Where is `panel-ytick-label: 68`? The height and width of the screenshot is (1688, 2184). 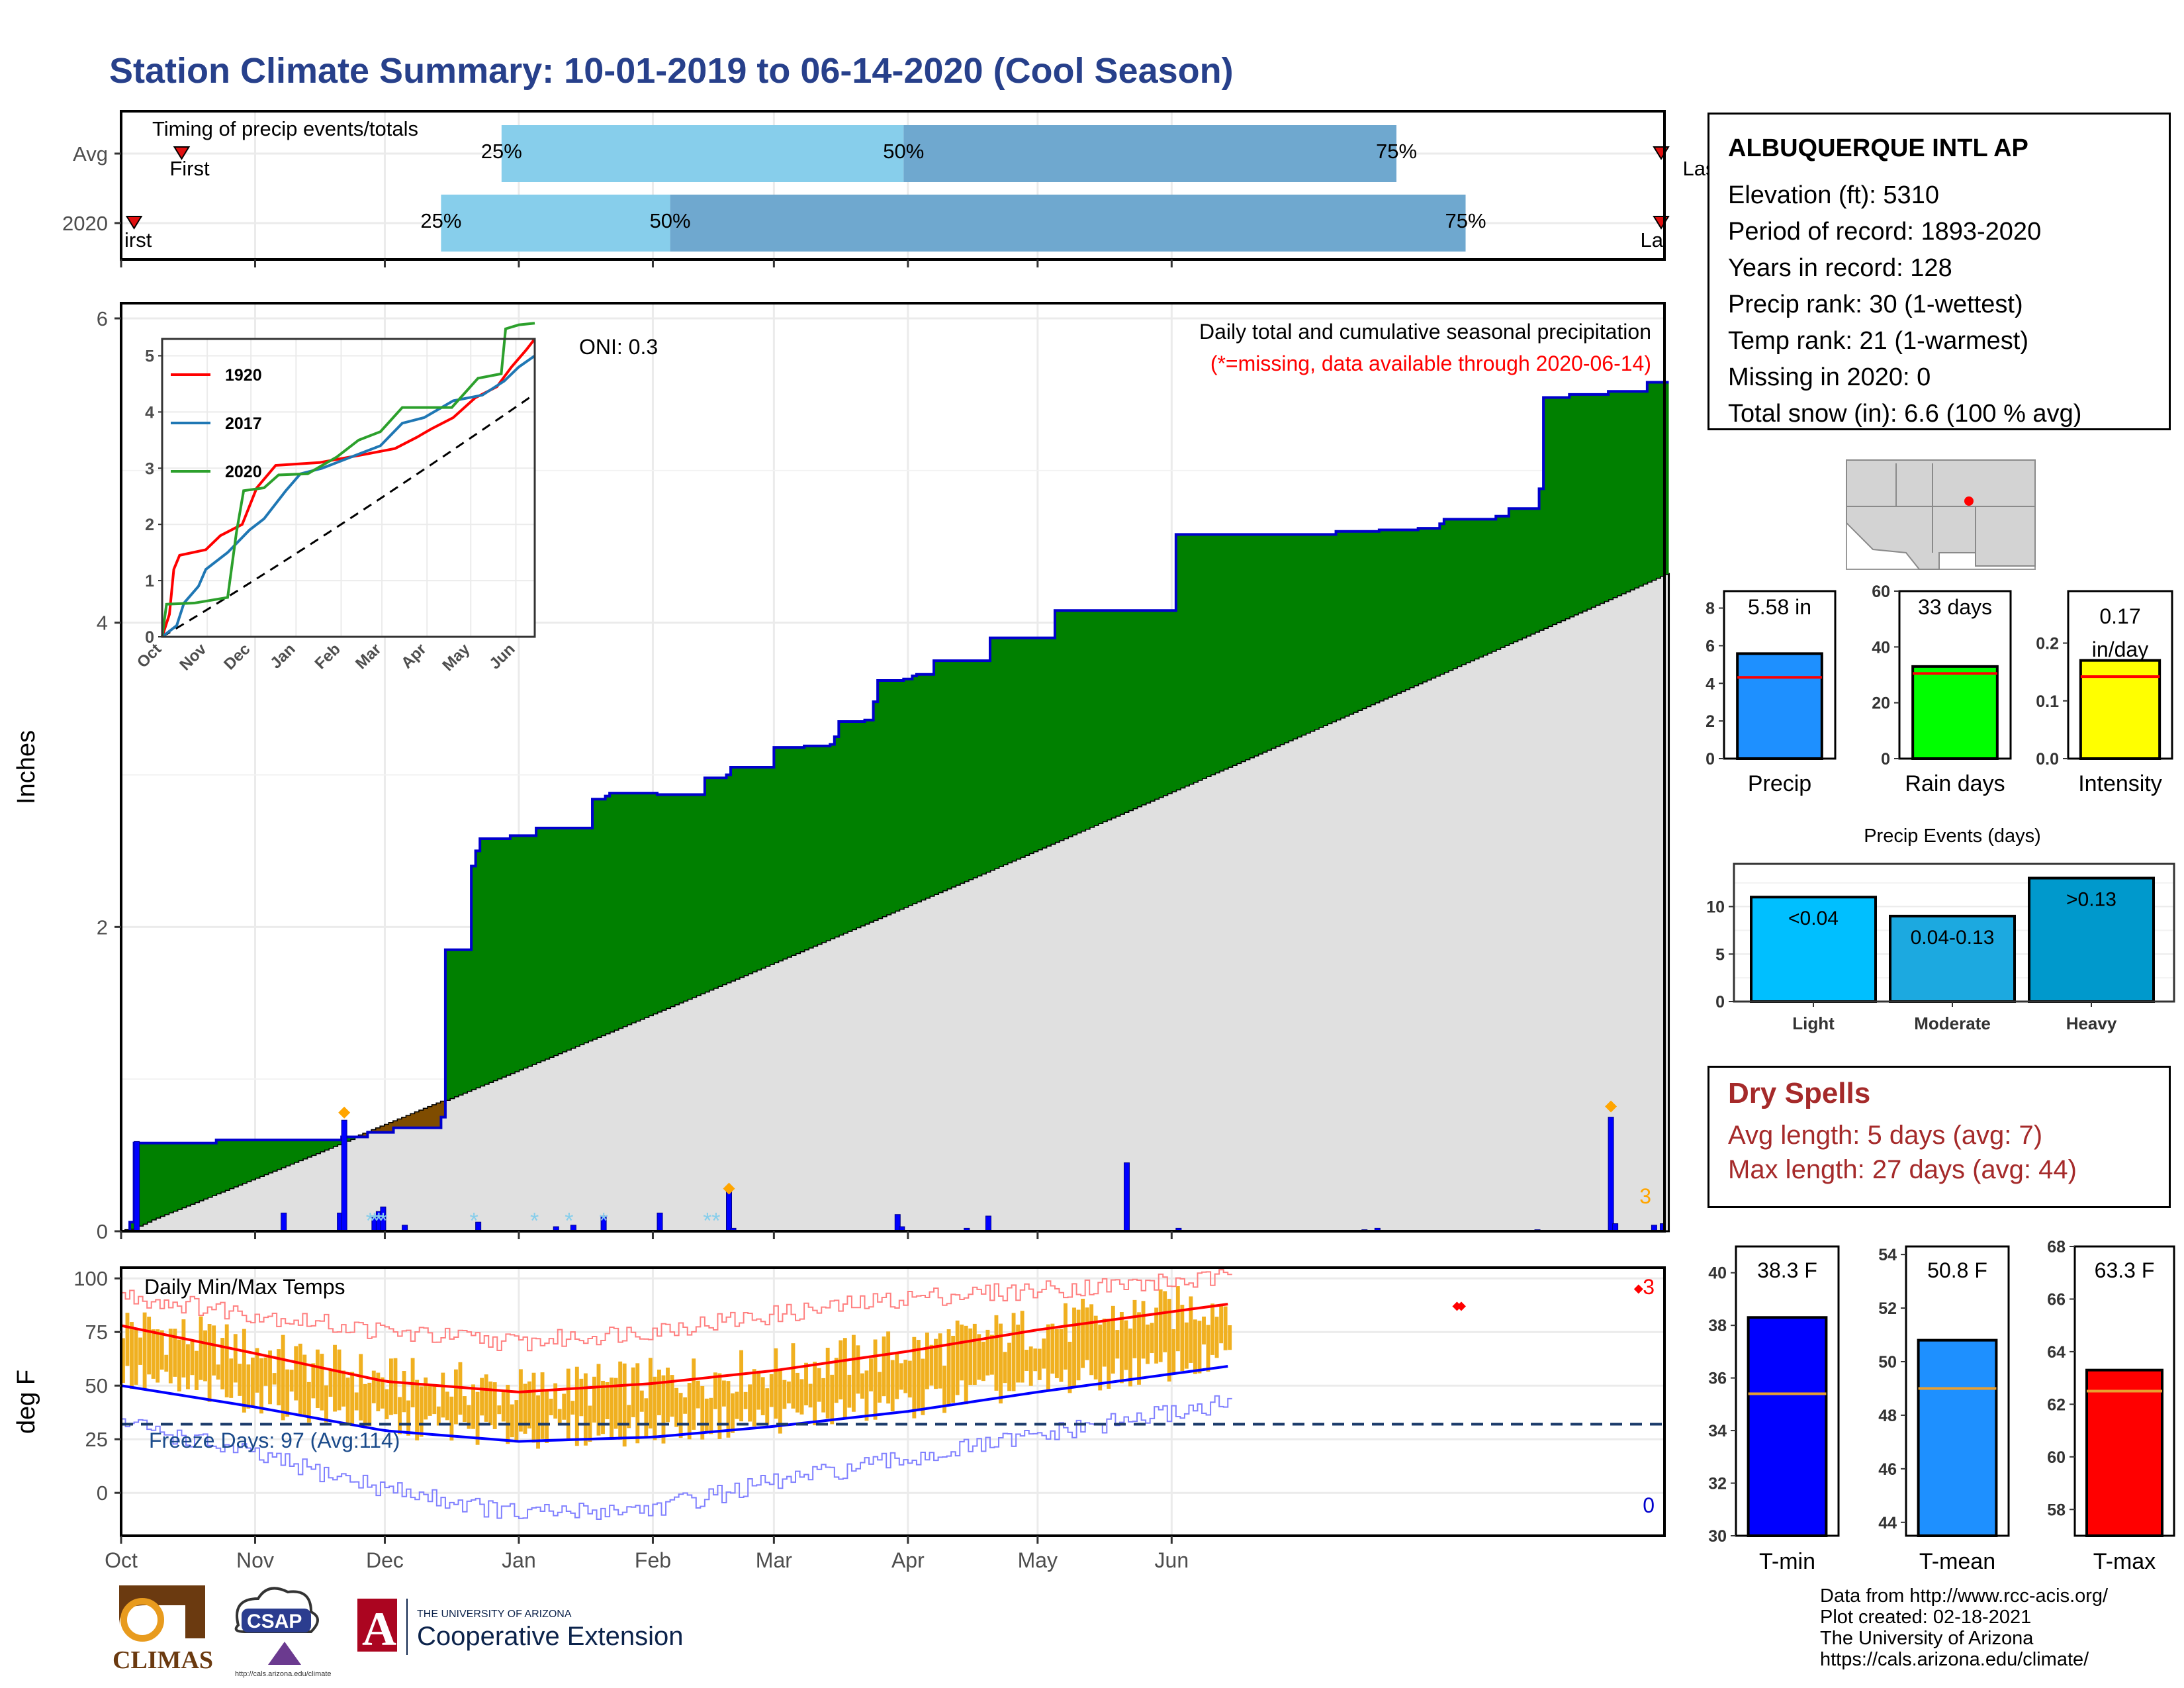 panel-ytick-label: 68 is located at coordinates (2056, 1247).